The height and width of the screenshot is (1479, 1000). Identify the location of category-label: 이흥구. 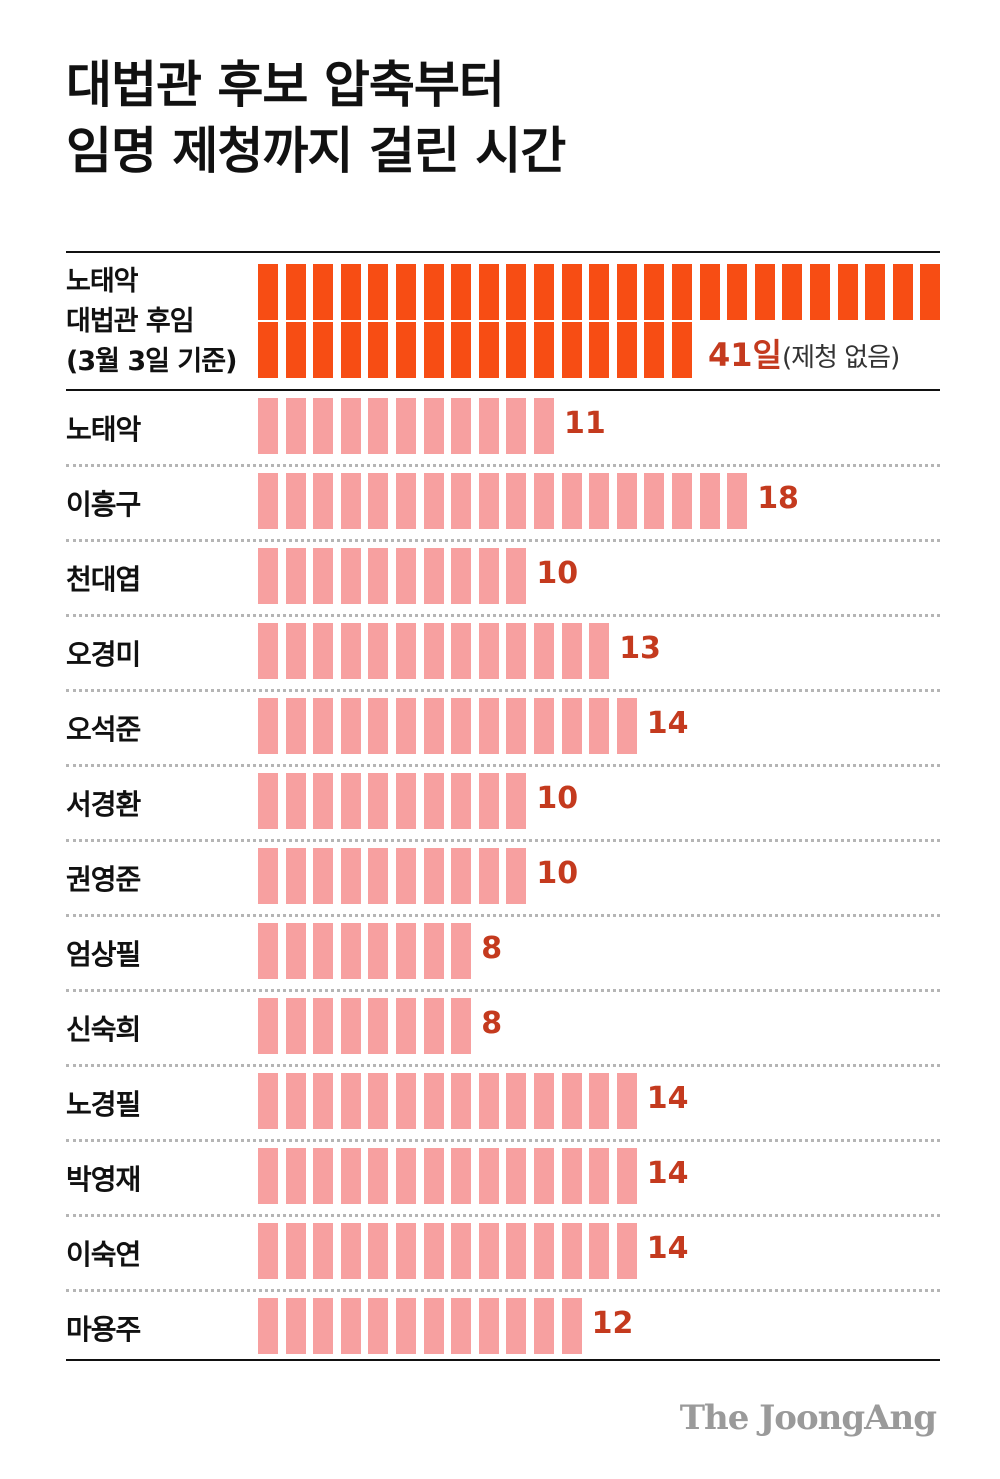
(103, 504).